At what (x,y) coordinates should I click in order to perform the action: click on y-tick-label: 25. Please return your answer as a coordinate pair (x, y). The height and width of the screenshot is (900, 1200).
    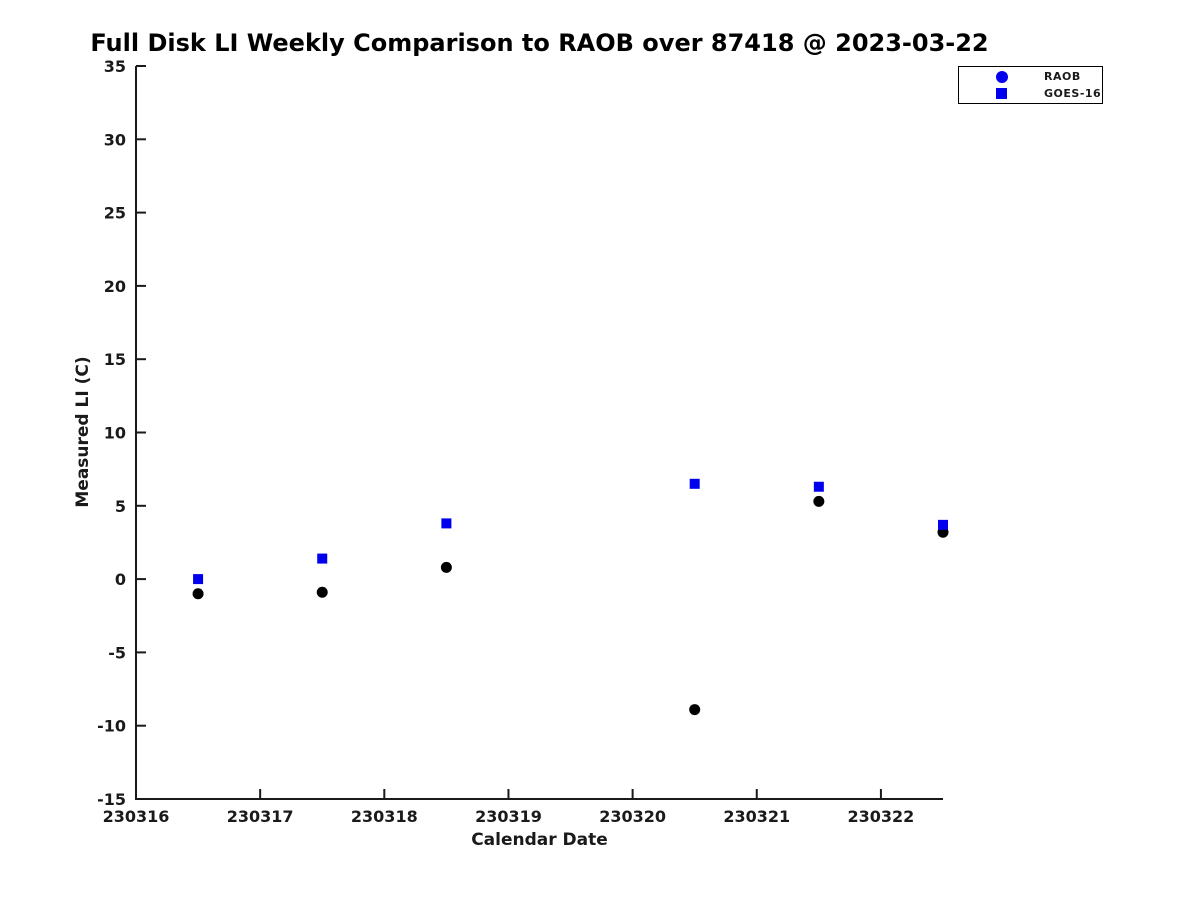
    Looking at the image, I should click on (115, 213).